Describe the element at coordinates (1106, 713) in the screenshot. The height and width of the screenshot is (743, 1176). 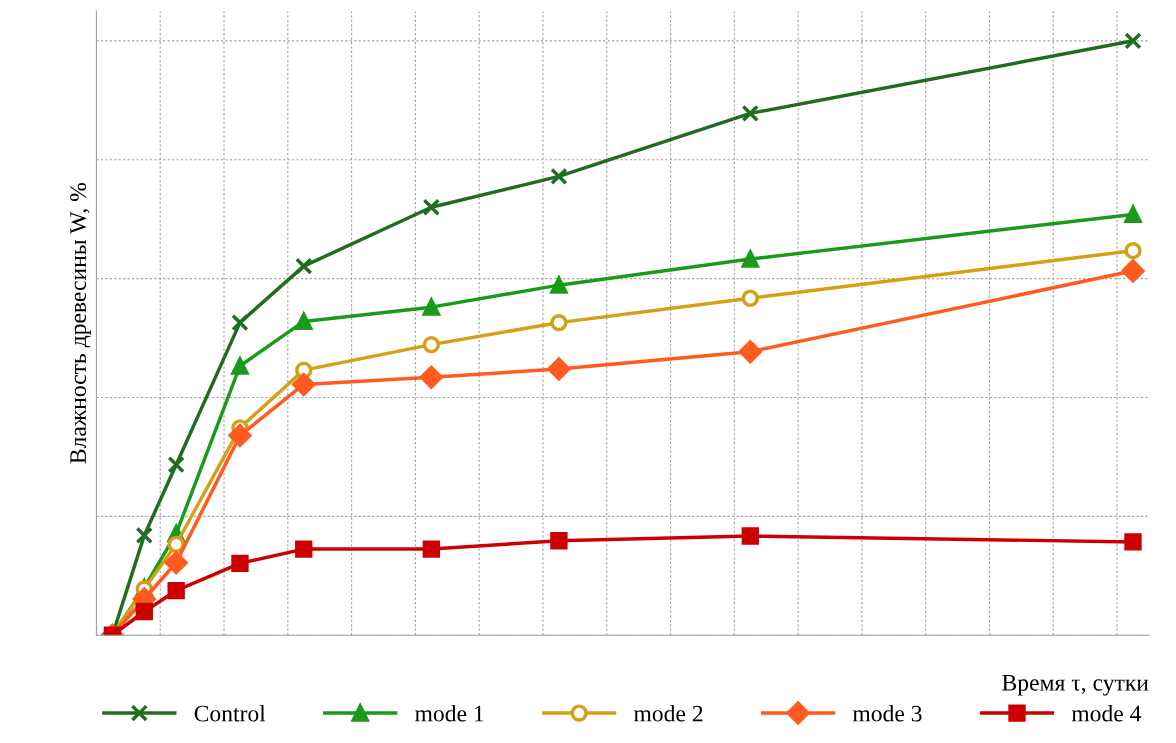
I see `legend-label: mode 4` at that location.